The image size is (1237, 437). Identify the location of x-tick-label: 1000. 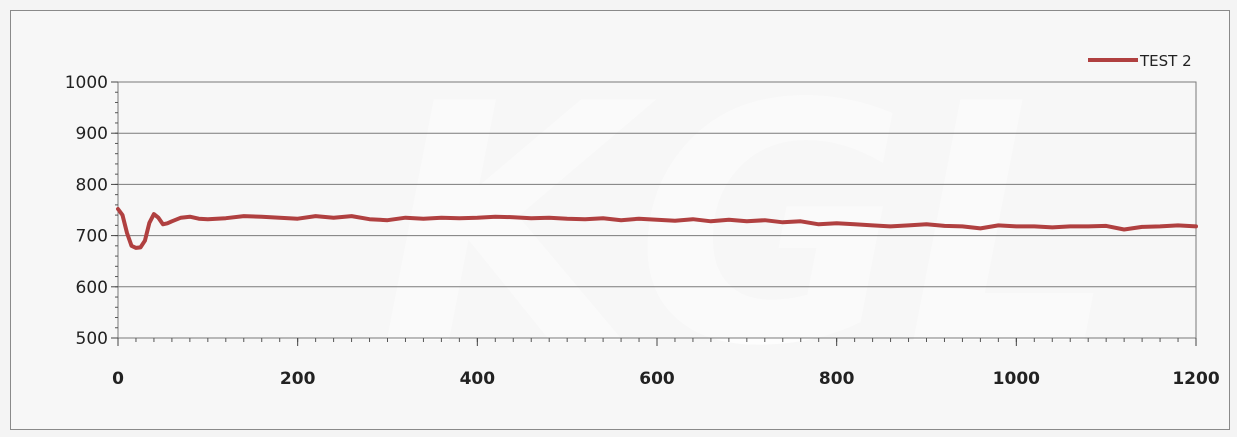
(1016, 379).